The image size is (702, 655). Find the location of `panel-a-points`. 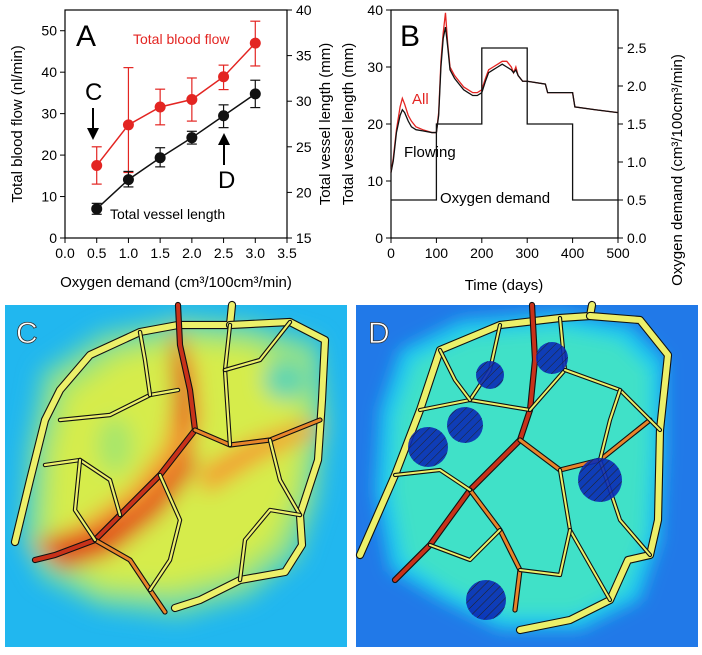

panel-a-points is located at coordinates (176, 126).